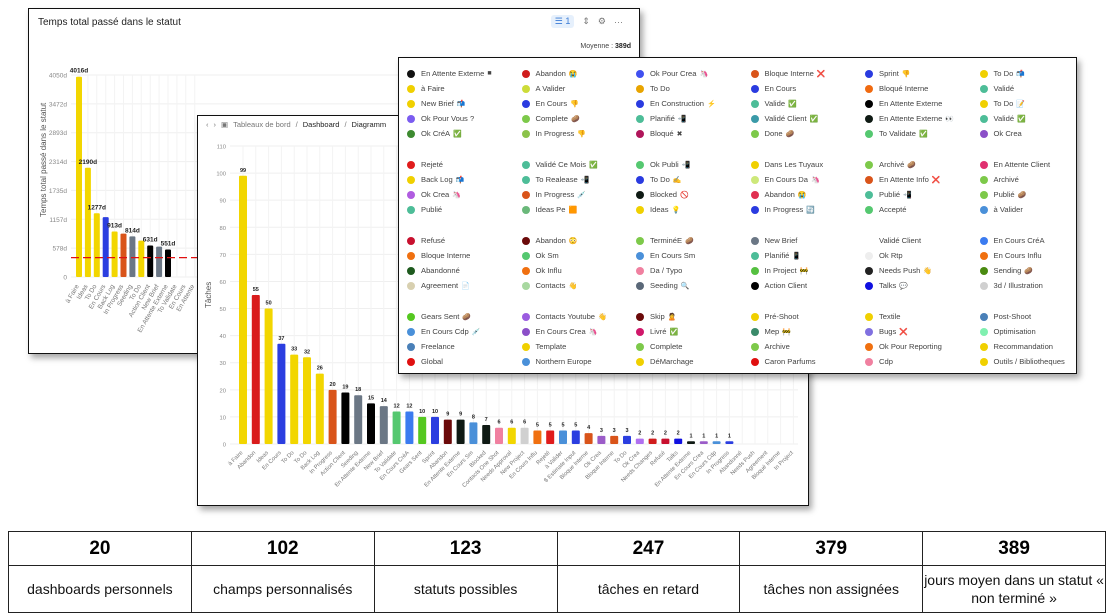 The height and width of the screenshot is (616, 1113). What do you see at coordinates (464, 209) in the screenshot?
I see `legend-item: Publié` at bounding box center [464, 209].